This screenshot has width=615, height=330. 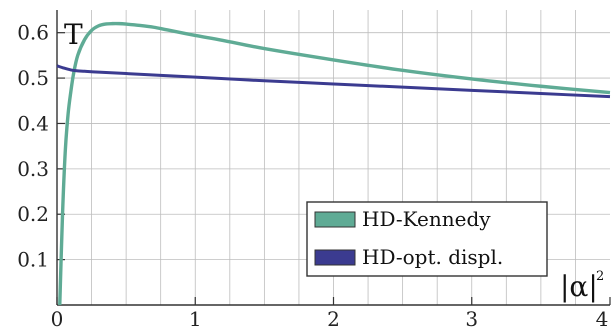 I want to click on legend-swatch-hd-kennedy, so click(x=335, y=219).